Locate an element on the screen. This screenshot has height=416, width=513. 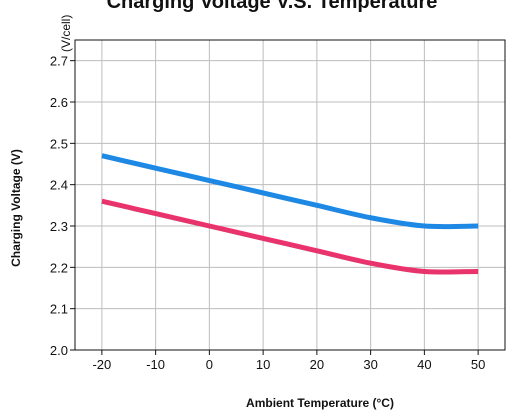
x-tick-label: 0 is located at coordinates (209, 364).